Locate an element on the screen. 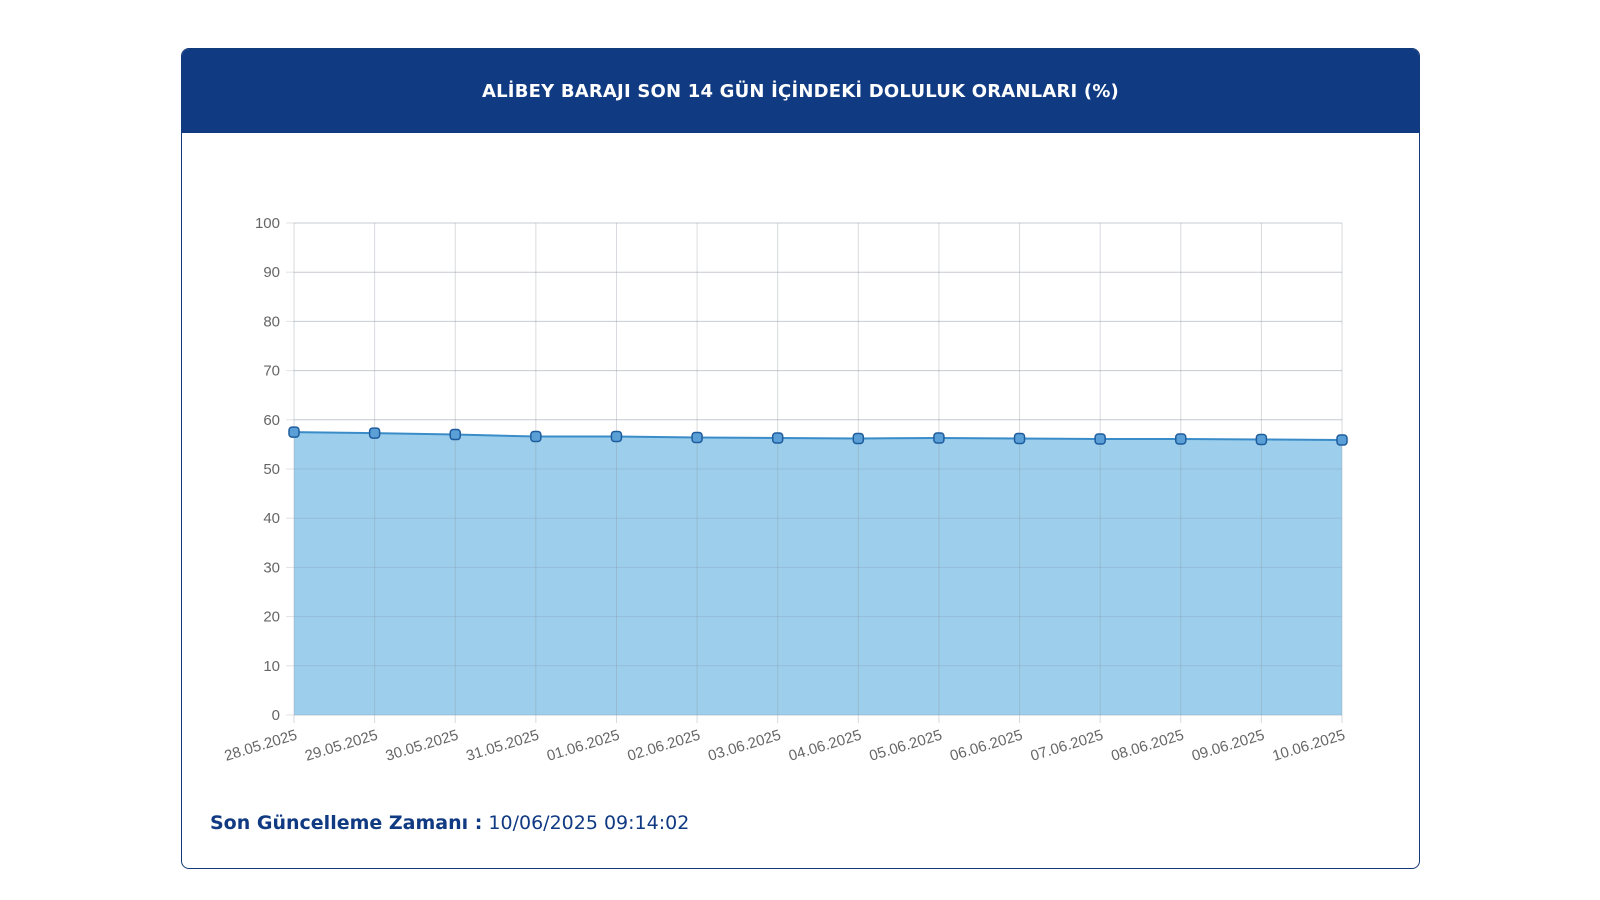 This screenshot has height=900, width=1600. x-tick-label: 28.05.2025 is located at coordinates (260, 746).